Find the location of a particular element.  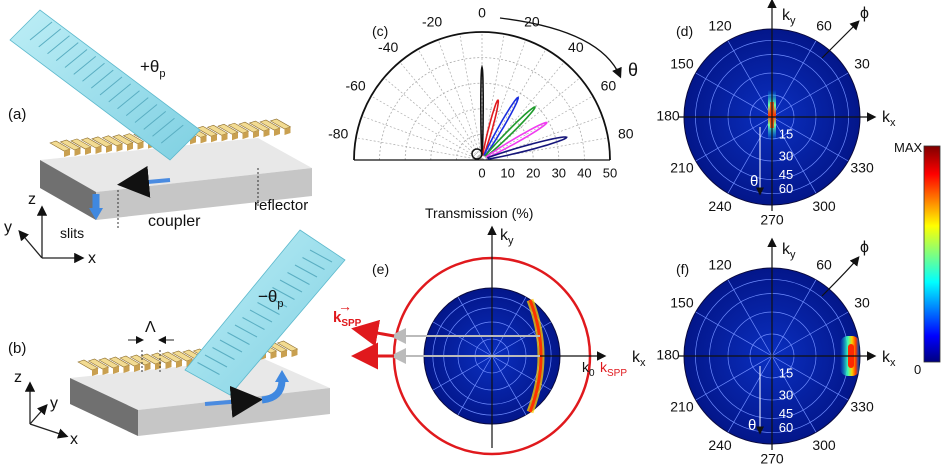

angle-tick-labels: -80 -60 -40 -20 0 20 40 60 80 is located at coordinates (481, 73).